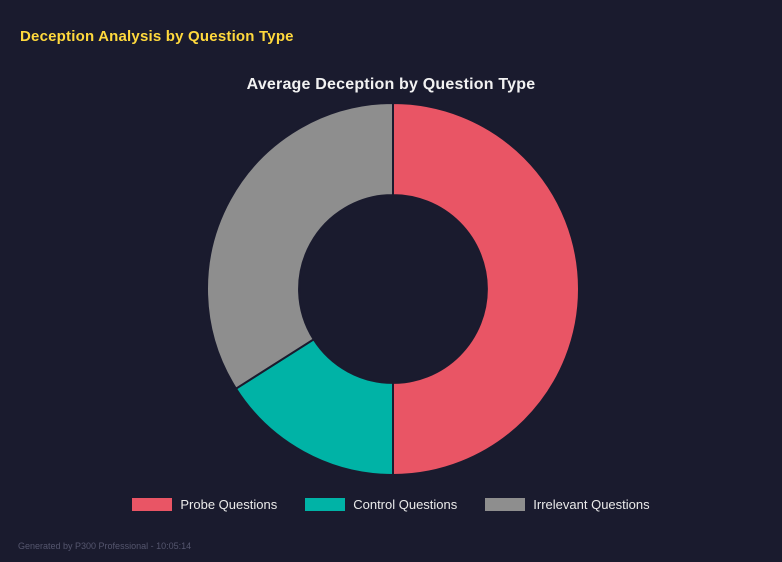 The height and width of the screenshot is (562, 782). What do you see at coordinates (152, 504) in the screenshot?
I see `legend-swatch-probe` at bounding box center [152, 504].